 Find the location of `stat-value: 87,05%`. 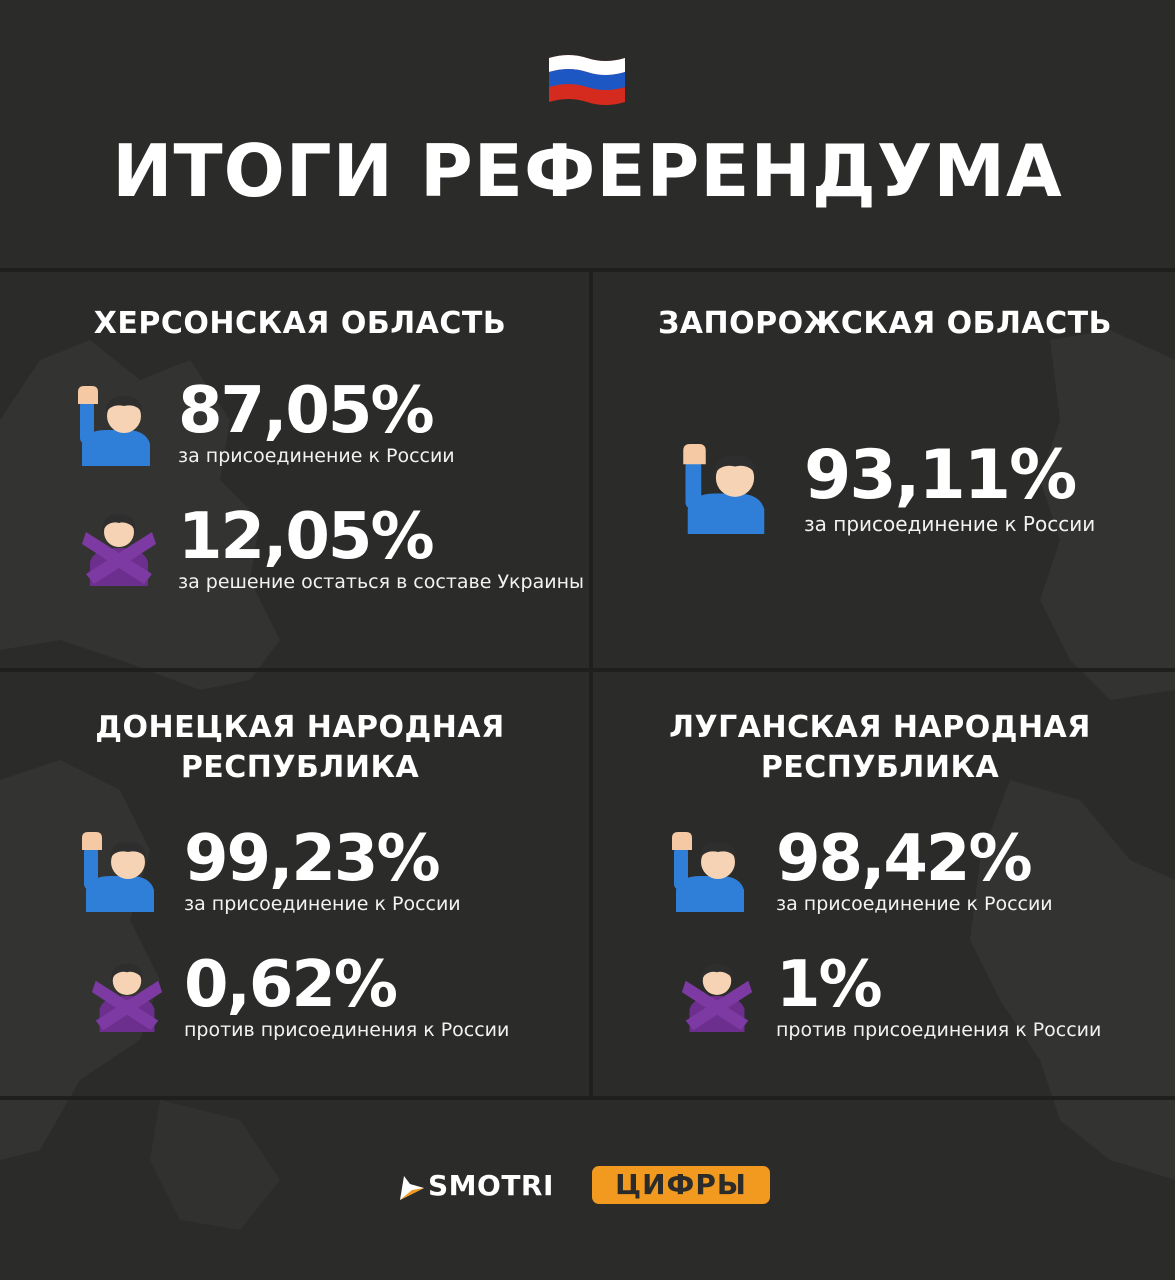

stat-value: 87,05% is located at coordinates (306, 411).